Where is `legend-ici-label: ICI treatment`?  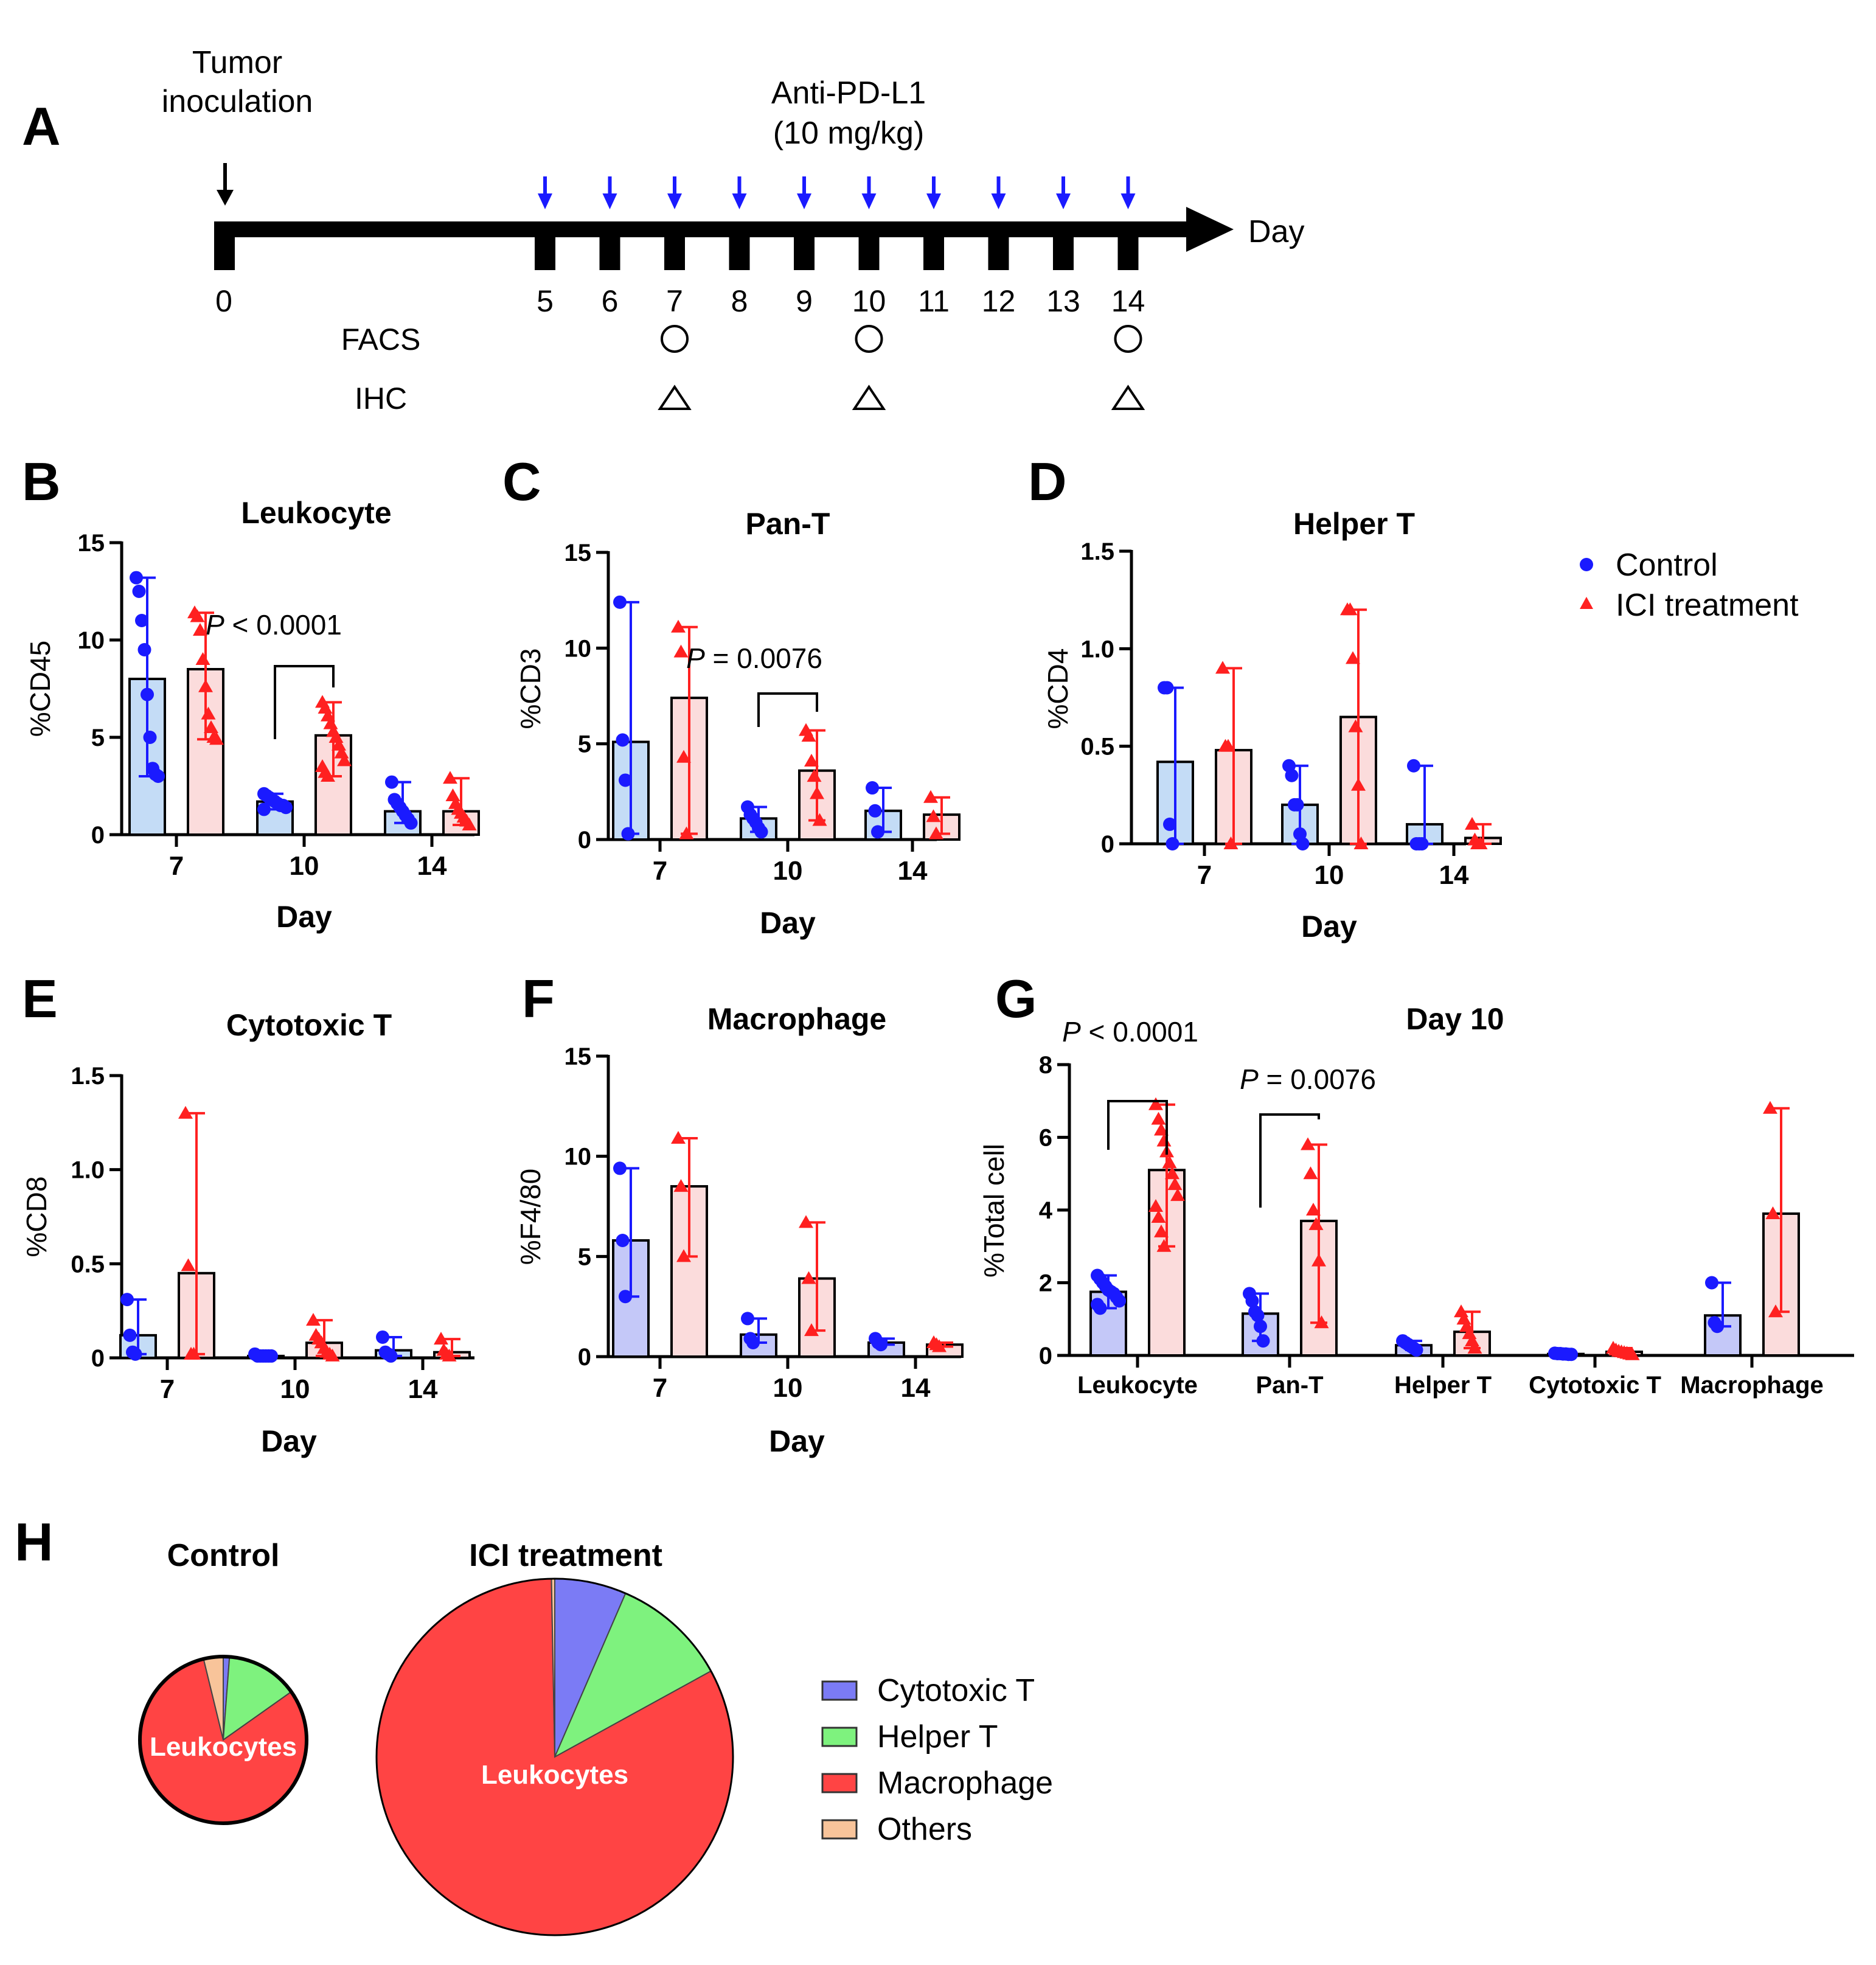 legend-ici-label: ICI treatment is located at coordinates (1707, 605).